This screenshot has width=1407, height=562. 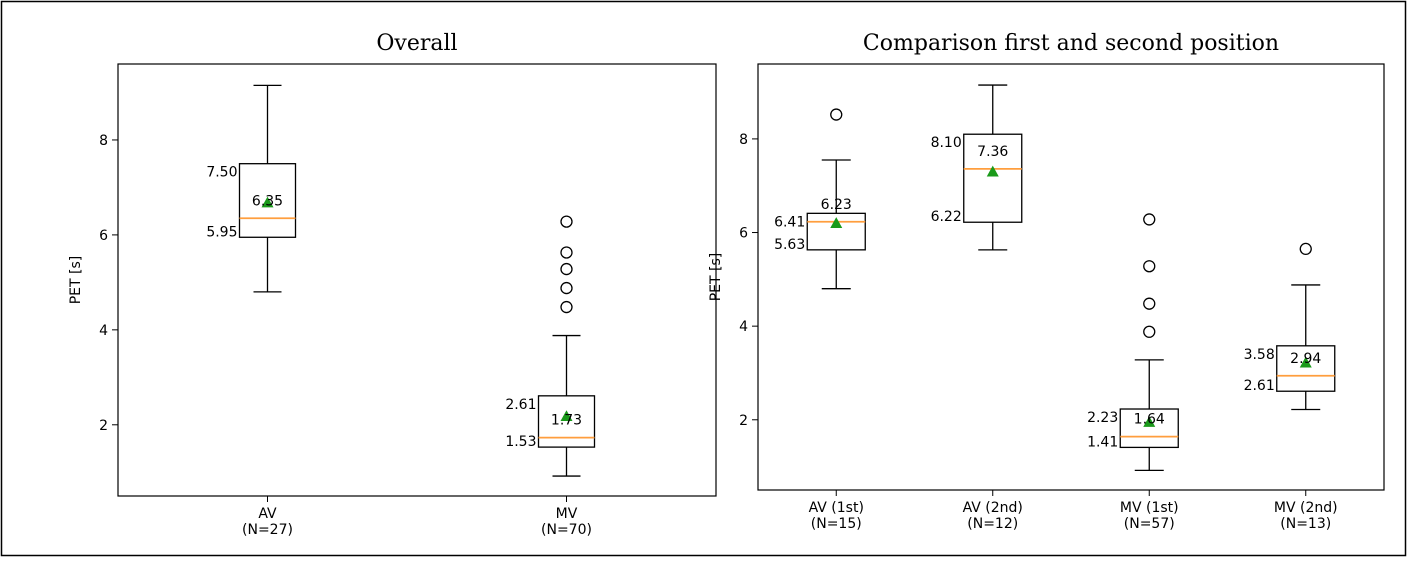 What do you see at coordinates (993, 508) in the screenshot?
I see `x-tick-label: AV (2nd)` at bounding box center [993, 508].